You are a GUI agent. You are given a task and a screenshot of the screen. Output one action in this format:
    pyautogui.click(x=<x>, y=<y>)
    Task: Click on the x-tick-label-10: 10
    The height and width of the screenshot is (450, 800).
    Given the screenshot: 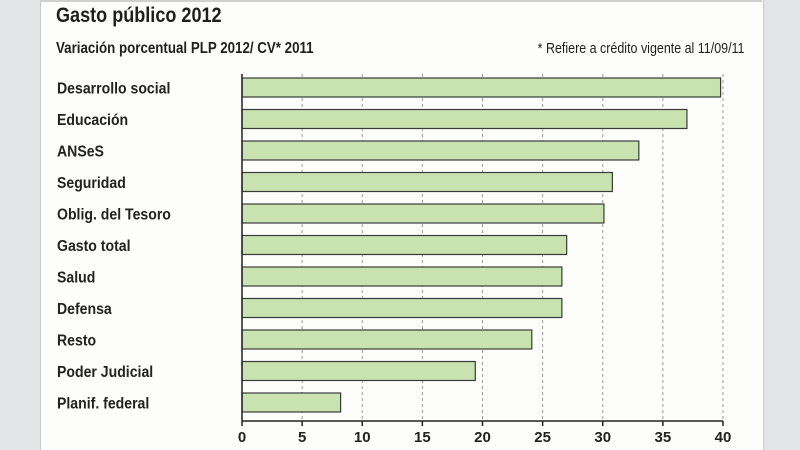 What is the action you would take?
    pyautogui.click(x=362, y=437)
    